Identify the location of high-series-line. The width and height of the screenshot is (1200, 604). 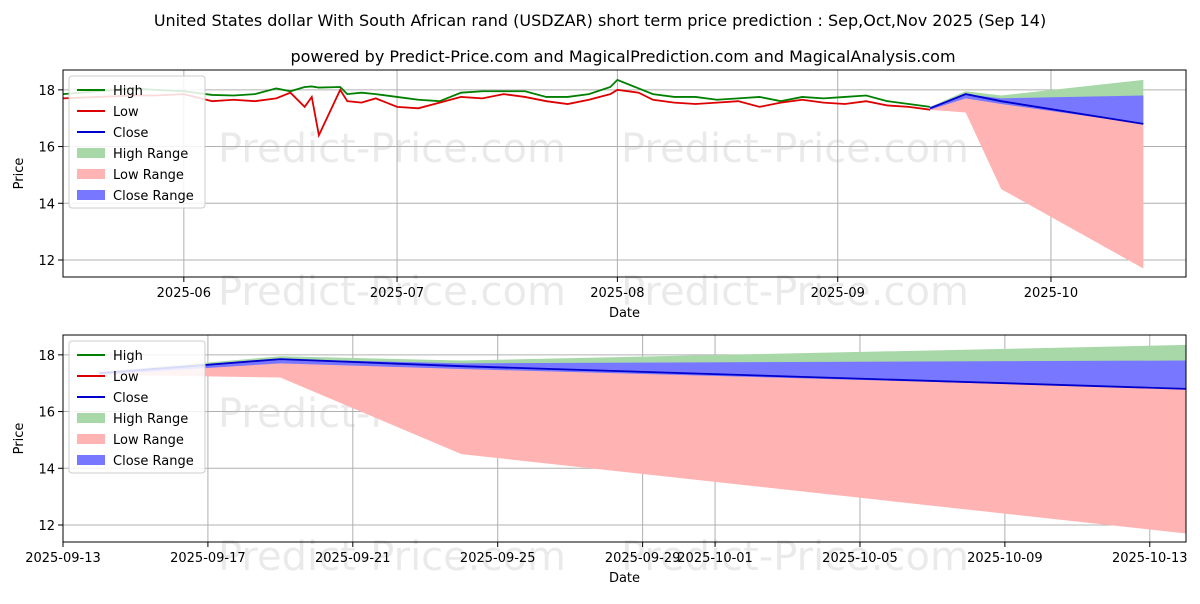
(497, 93).